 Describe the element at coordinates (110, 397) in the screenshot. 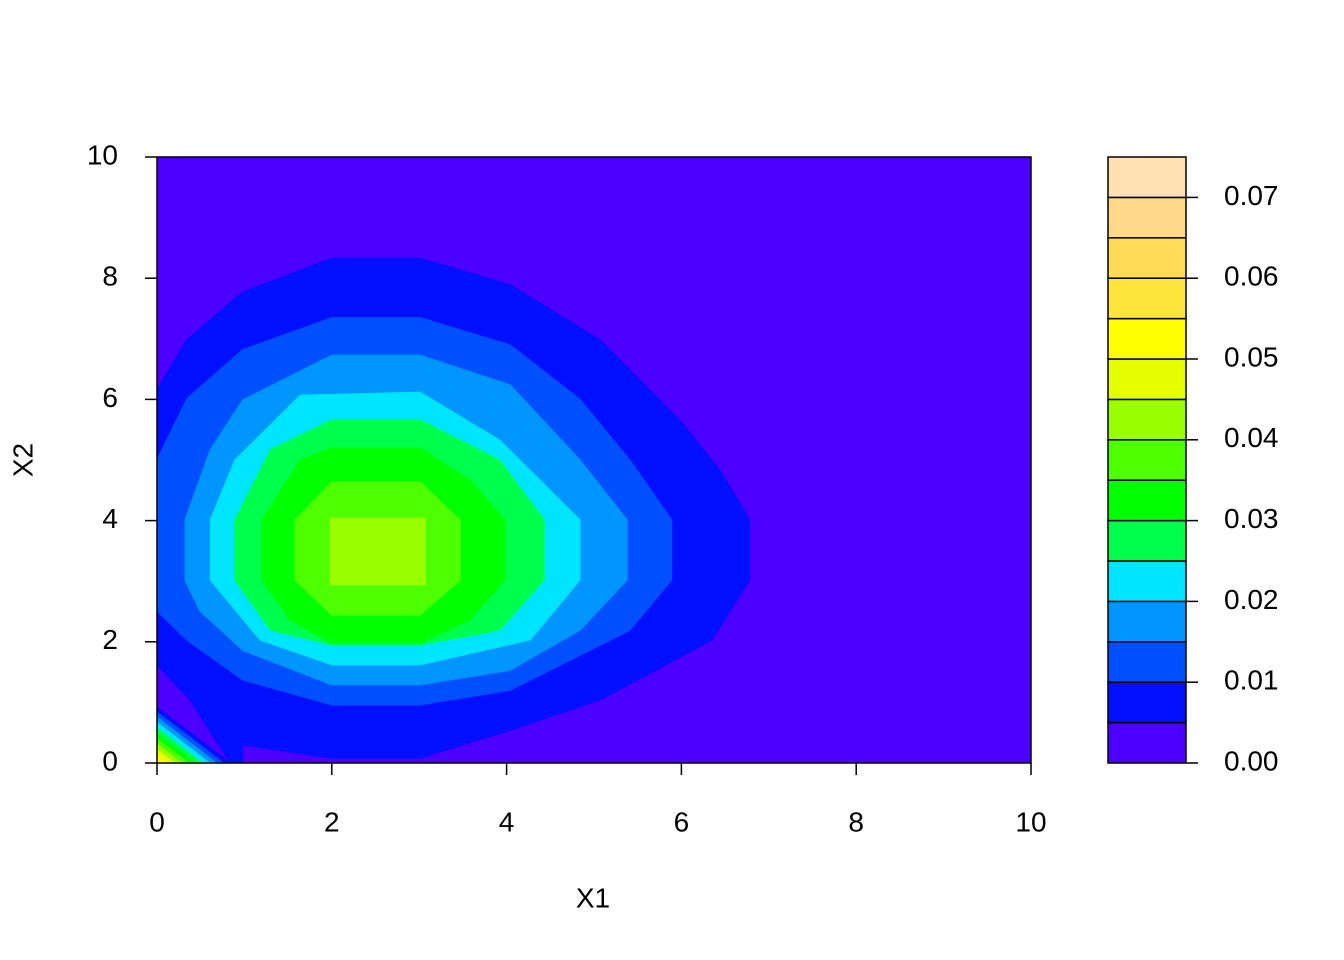

I see `y-tick-label: 6` at that location.